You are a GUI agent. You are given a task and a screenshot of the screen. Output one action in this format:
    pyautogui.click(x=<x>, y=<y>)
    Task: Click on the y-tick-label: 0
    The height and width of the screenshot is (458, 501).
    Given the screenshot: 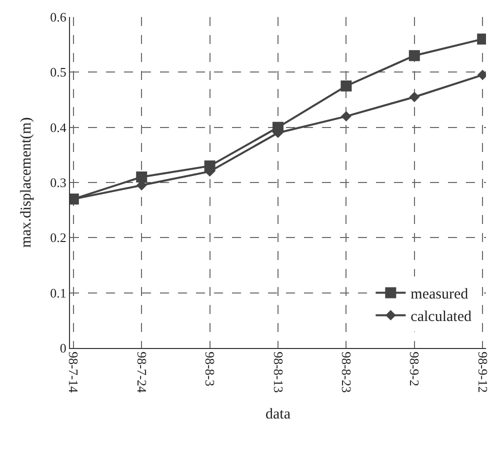 What is the action you would take?
    pyautogui.click(x=63, y=348)
    